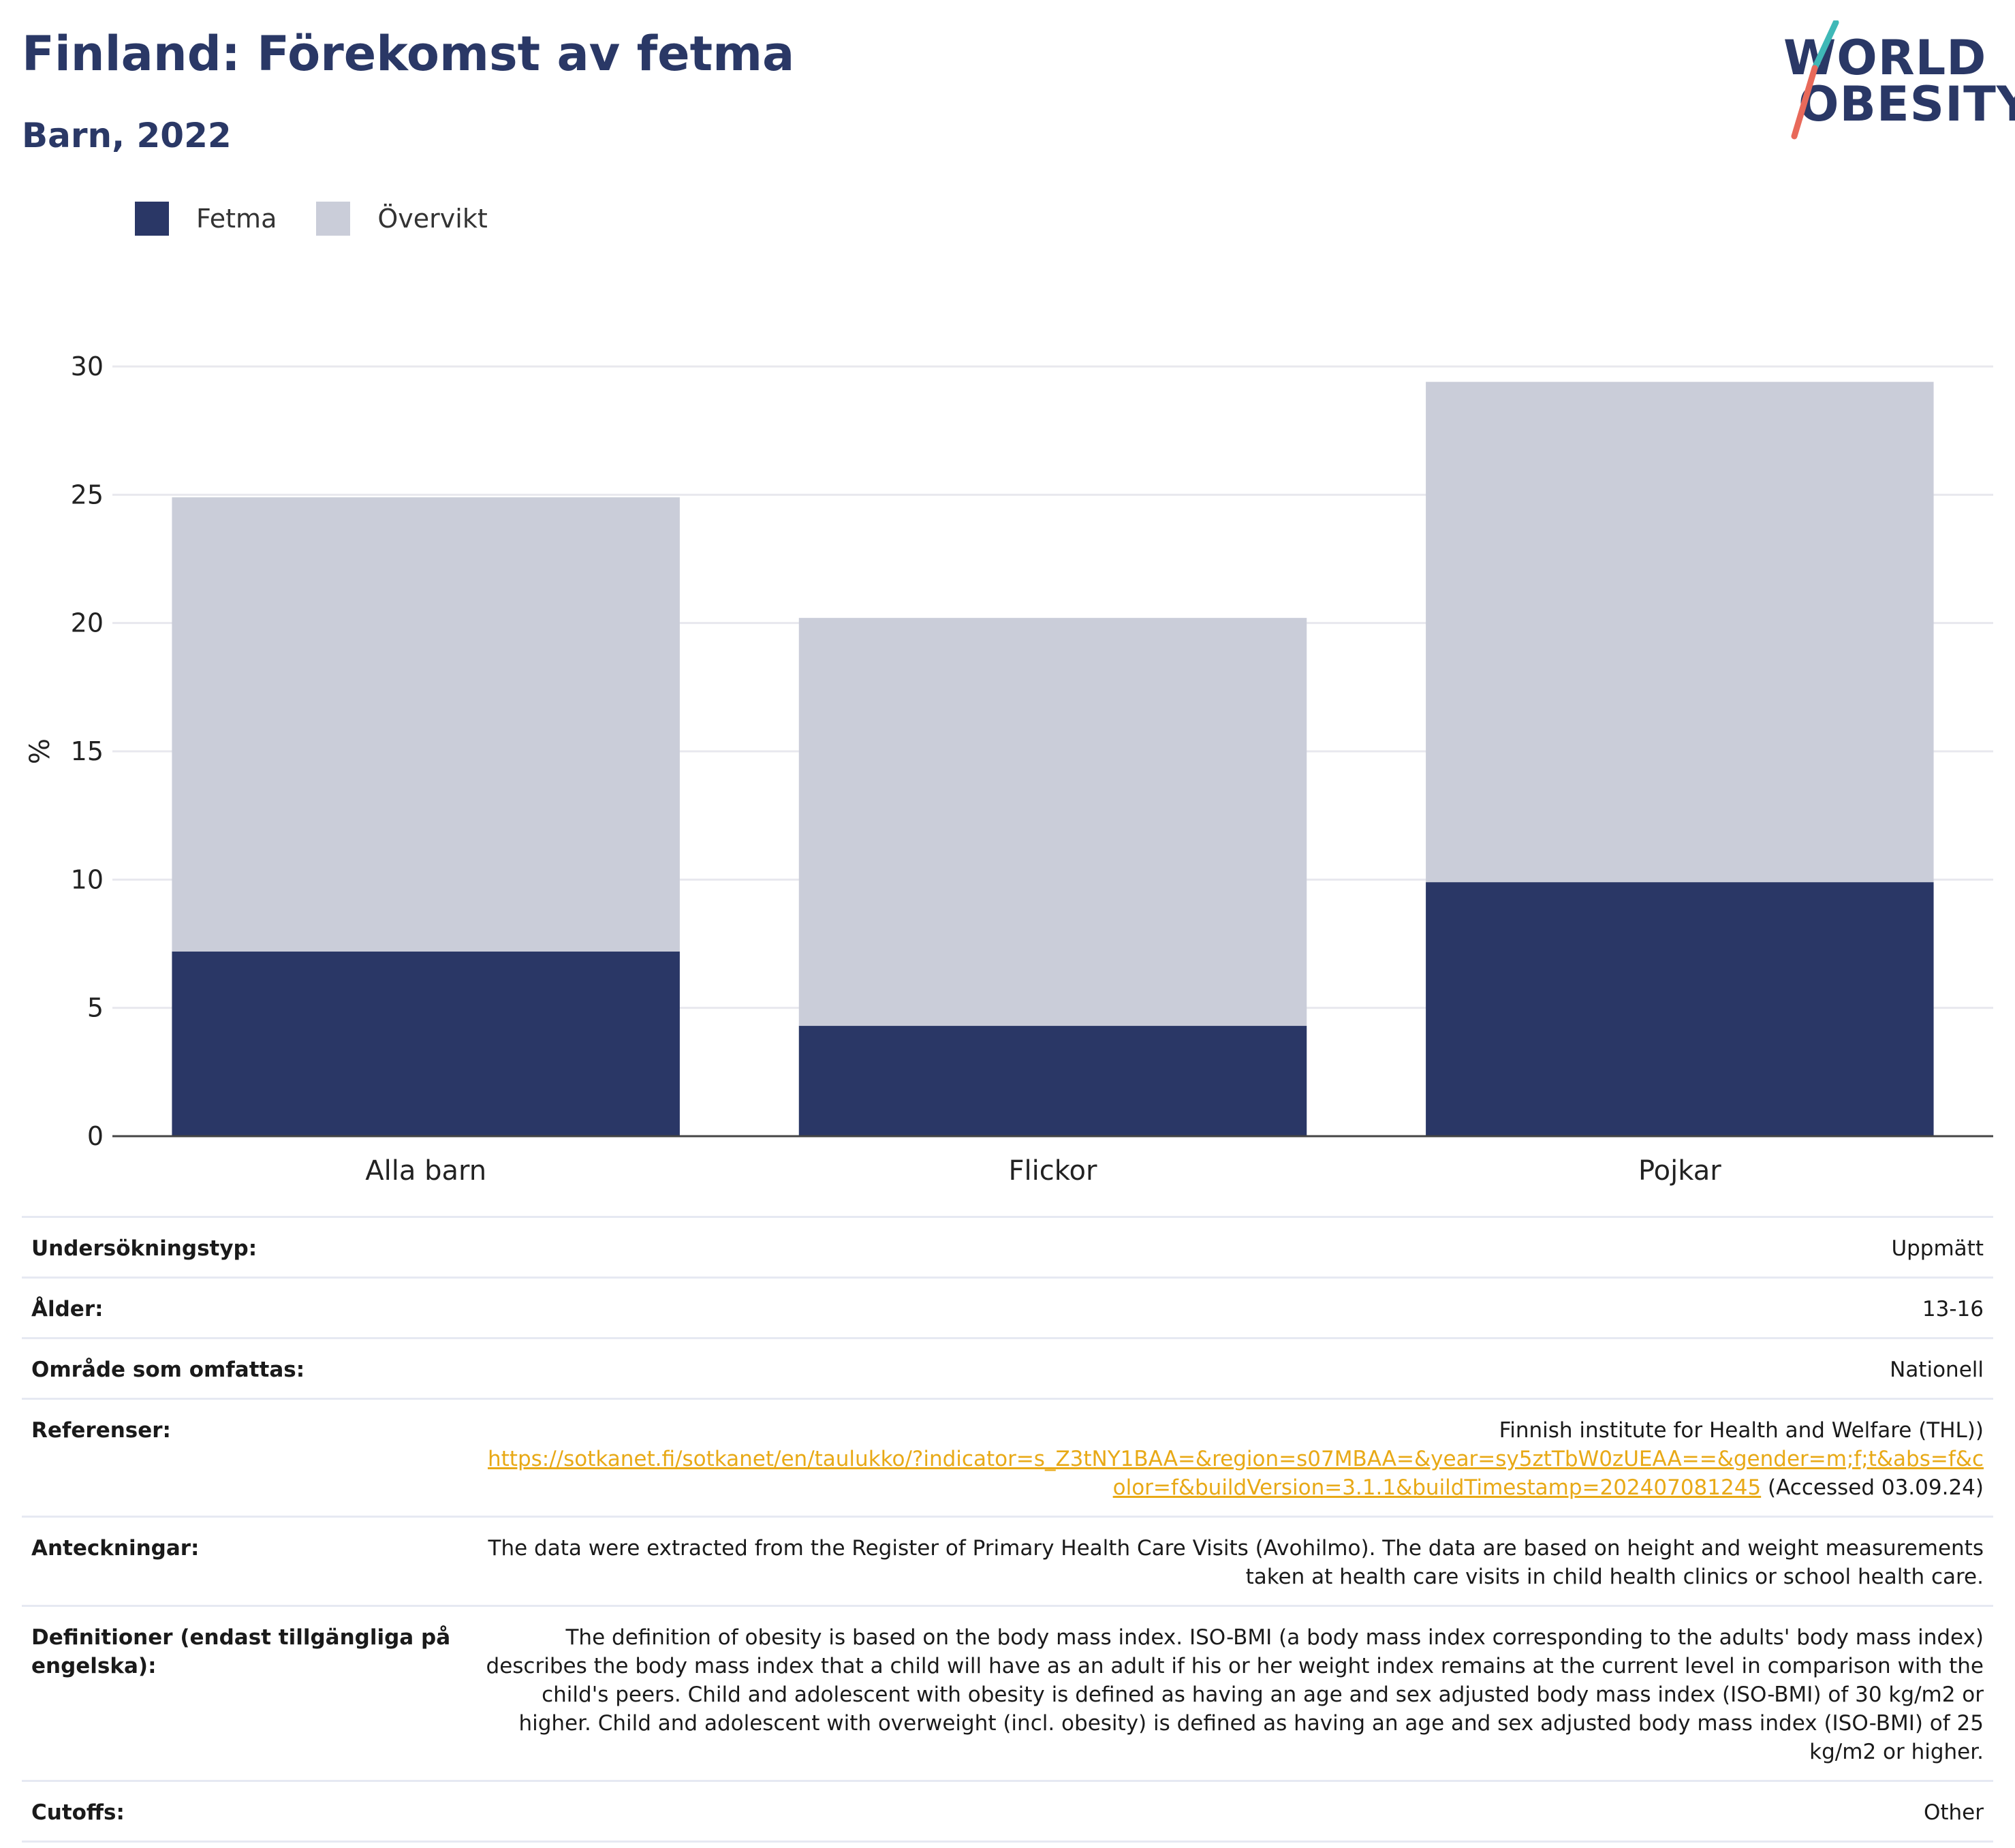 The width and height of the screenshot is (2015, 1848). What do you see at coordinates (1008, 1246) in the screenshot?
I see `meta-row-survey-type: Undersökningstyp: Uppmätt` at bounding box center [1008, 1246].